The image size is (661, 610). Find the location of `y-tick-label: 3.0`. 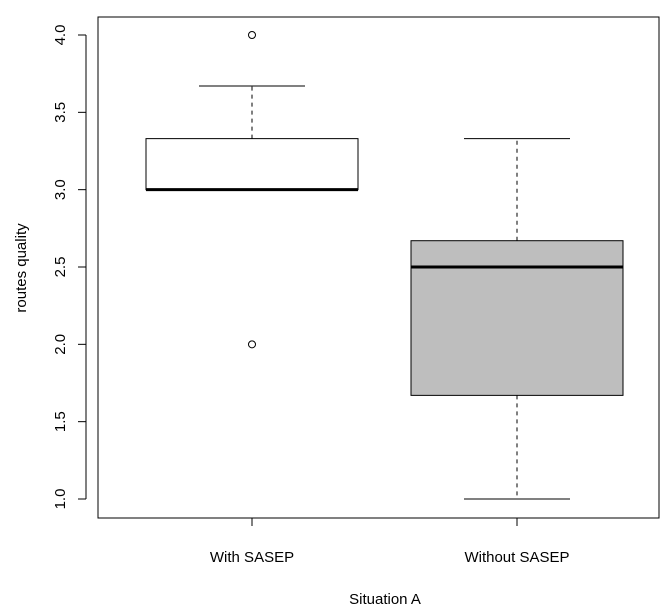

y-tick-label: 3.0 is located at coordinates (60, 189).